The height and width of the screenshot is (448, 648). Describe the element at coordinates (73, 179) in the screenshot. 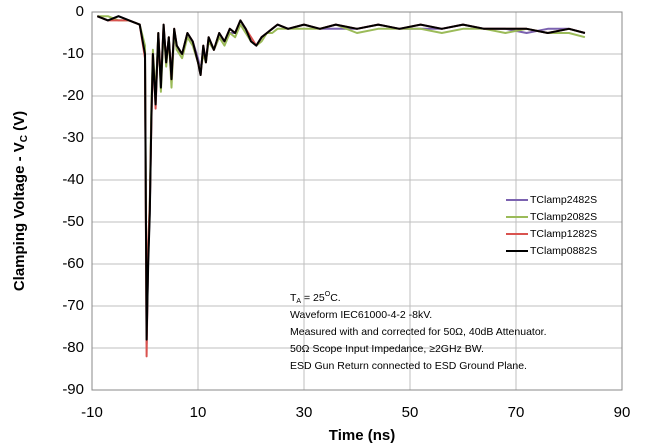

I see `y-tick-label: -40` at that location.